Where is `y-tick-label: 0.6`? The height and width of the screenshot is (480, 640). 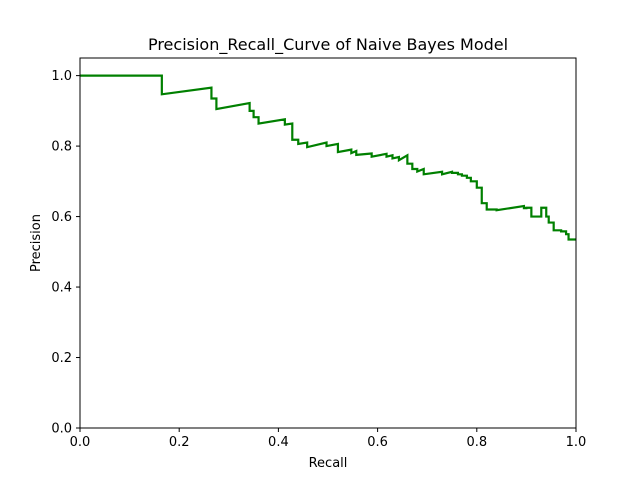
y-tick-label: 0.6 is located at coordinates (61, 217).